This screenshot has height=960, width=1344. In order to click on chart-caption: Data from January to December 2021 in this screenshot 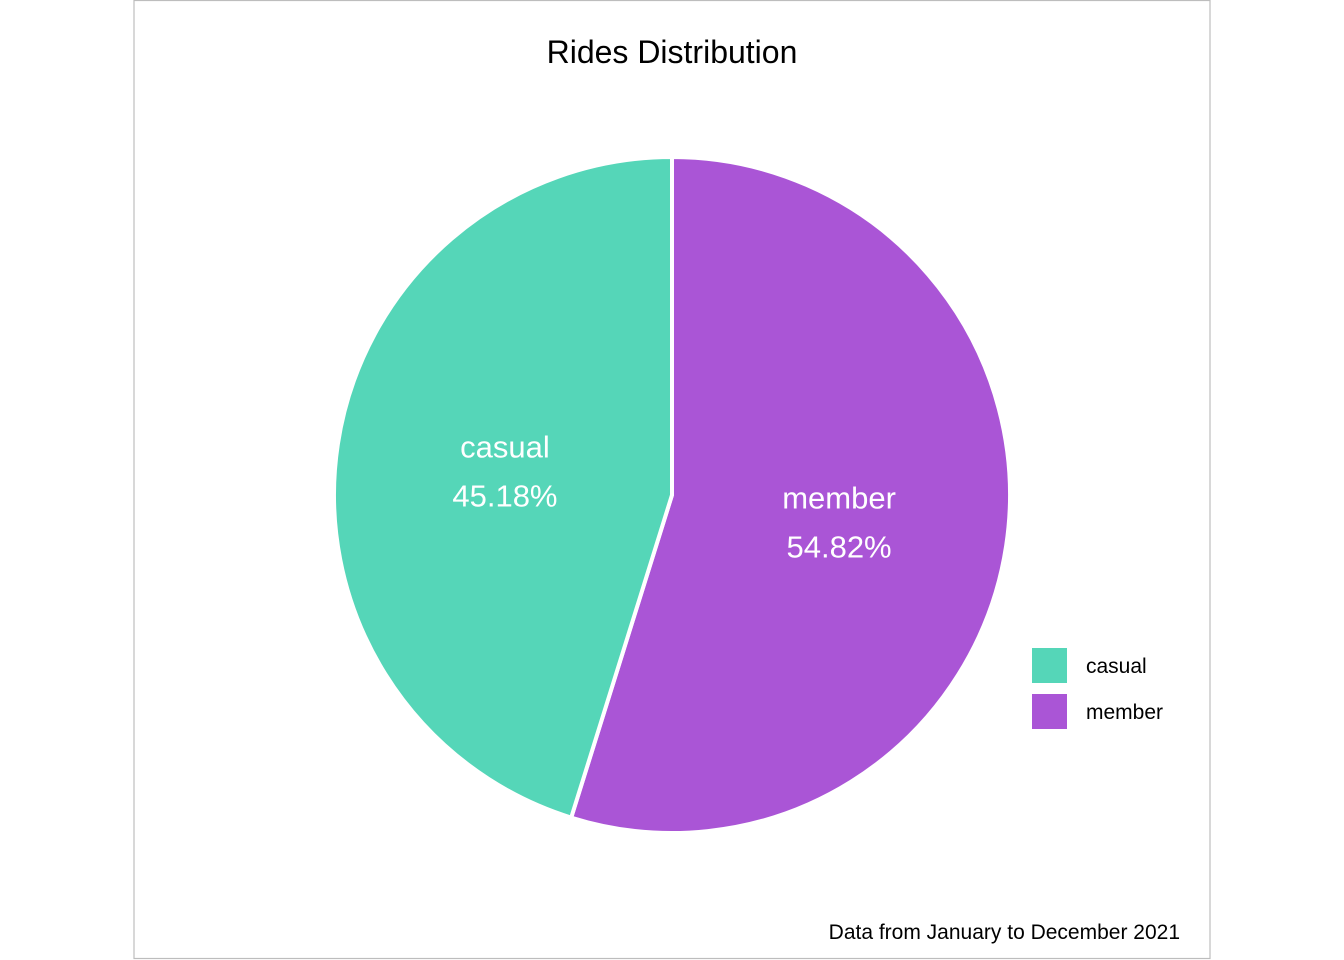, I will do `click(1004, 932)`.